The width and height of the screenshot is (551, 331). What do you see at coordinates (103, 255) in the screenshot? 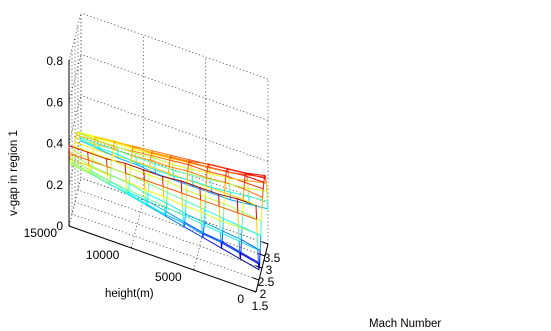
I see `y-tick-label: 10000` at bounding box center [103, 255].